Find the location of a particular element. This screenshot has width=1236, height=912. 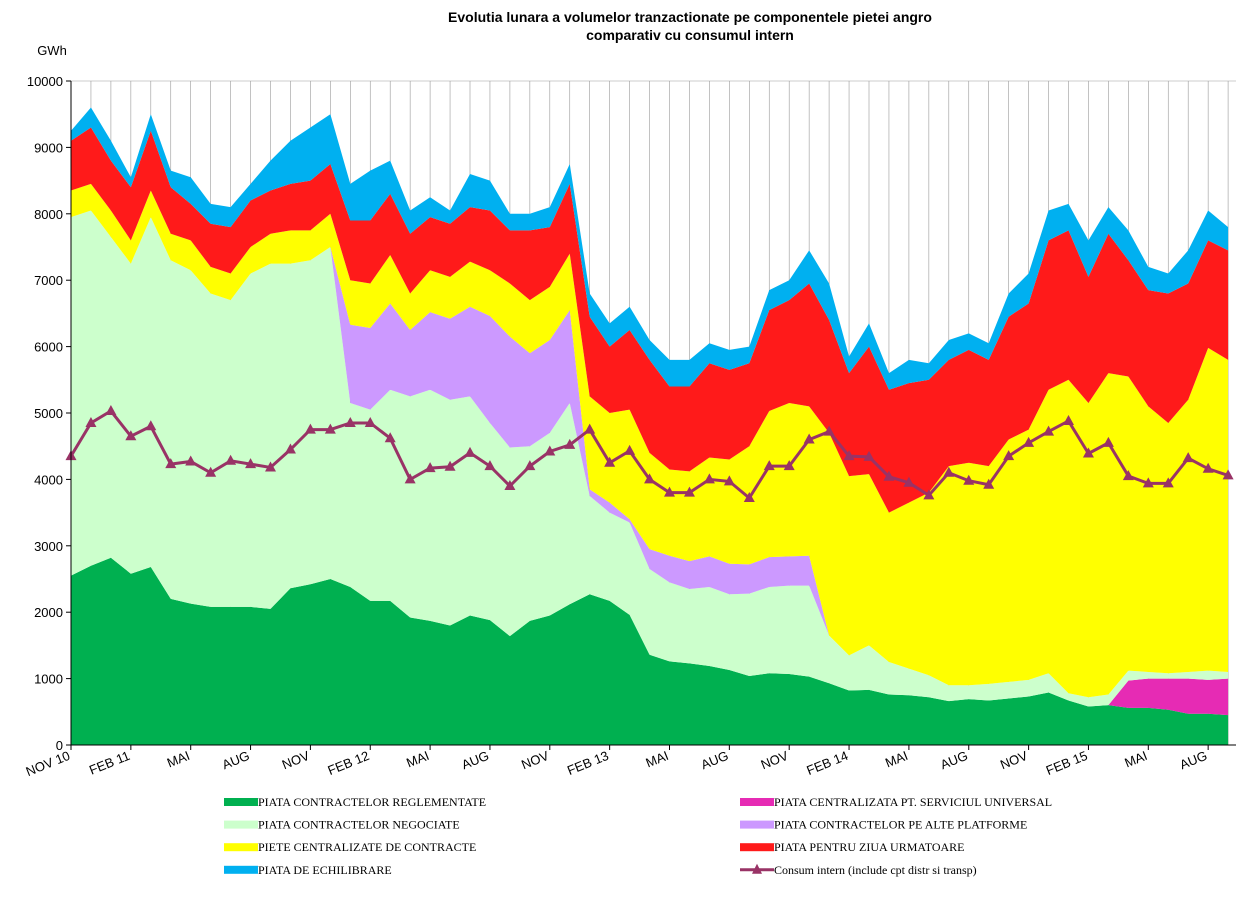

y-tick-label: 0 is located at coordinates (59, 745).